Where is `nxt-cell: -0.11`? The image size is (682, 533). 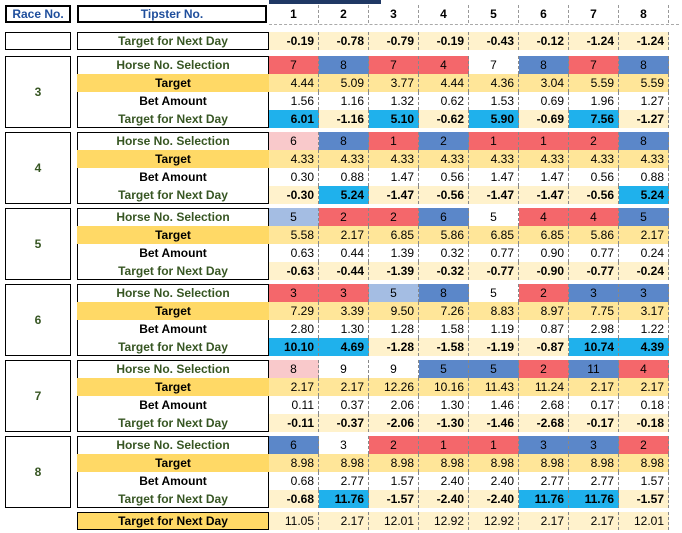 nxt-cell: -0.11 is located at coordinates (294, 423).